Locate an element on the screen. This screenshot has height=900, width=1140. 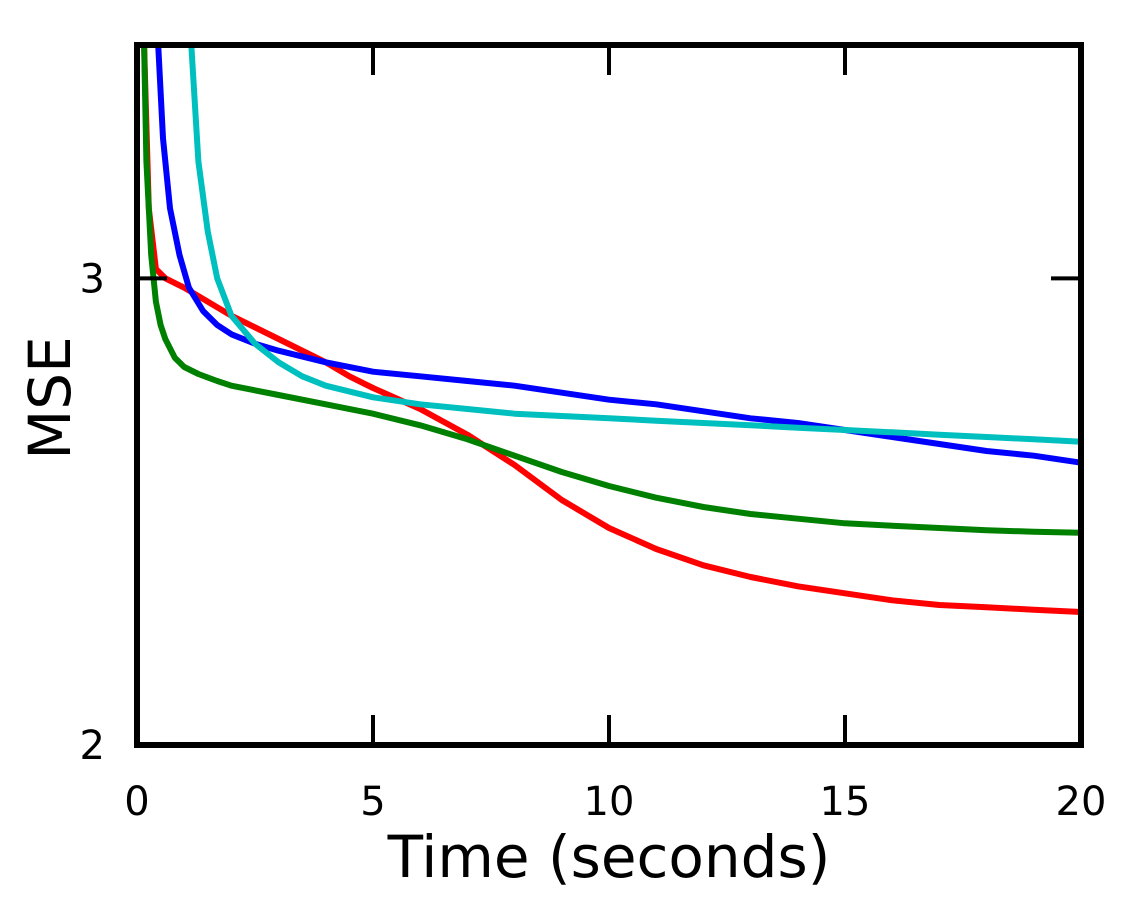
x-axis-title: Time (seconds) is located at coordinates (609, 857).